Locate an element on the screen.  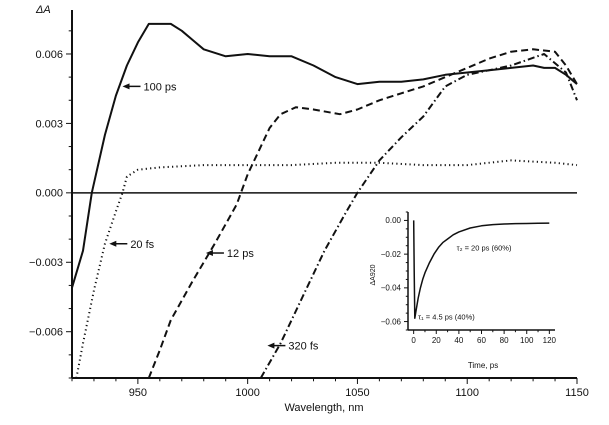
y-tick-label: 0.00 is located at coordinates (393, 220).